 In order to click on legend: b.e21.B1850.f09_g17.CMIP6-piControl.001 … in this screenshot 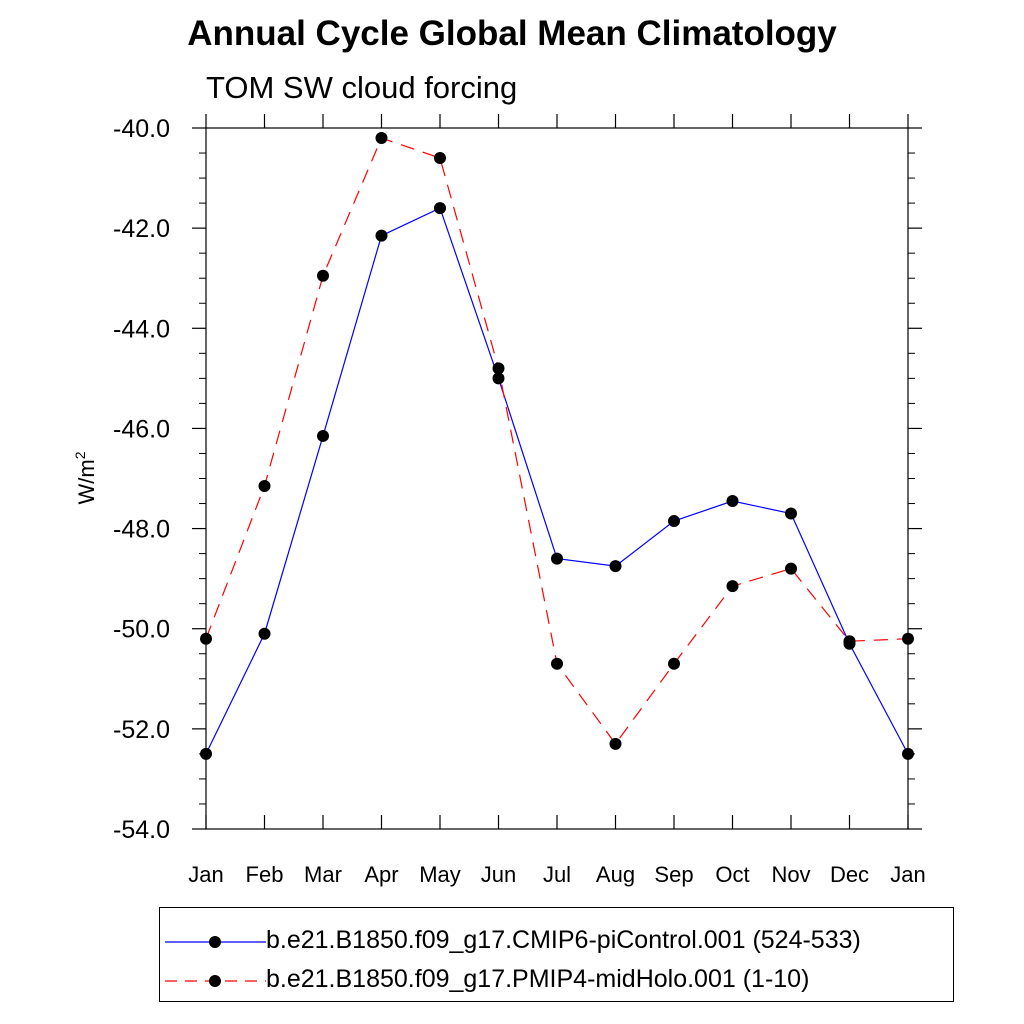, I will do `click(556, 954)`.